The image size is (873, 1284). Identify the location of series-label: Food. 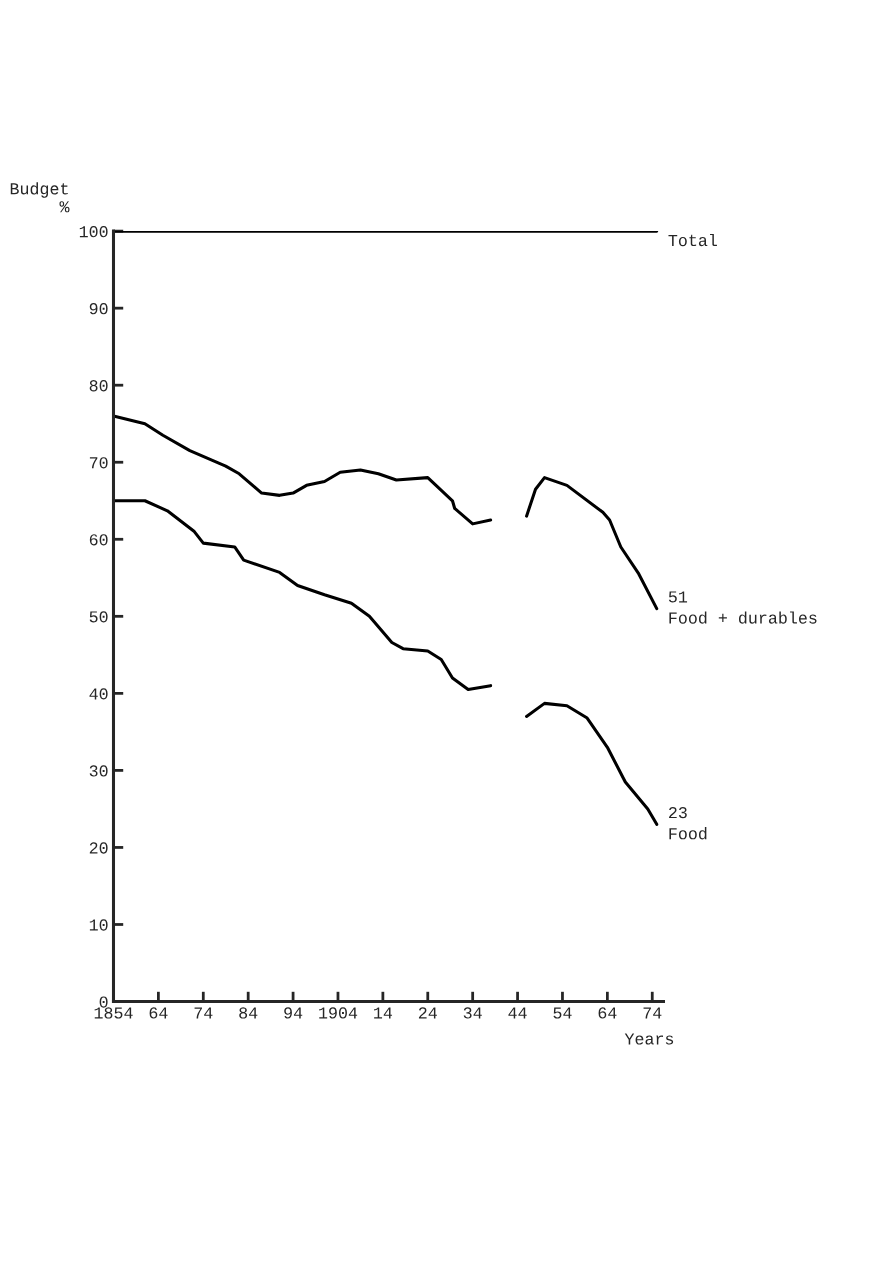
(688, 833).